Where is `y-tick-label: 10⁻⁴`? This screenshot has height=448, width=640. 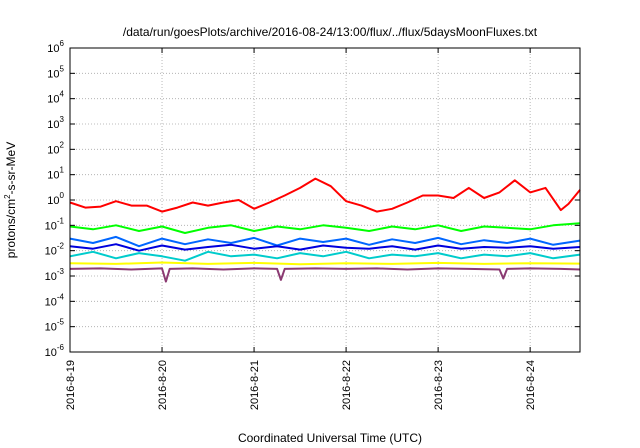
y-tick-label: 10⁻⁴ is located at coordinates (55, 300).